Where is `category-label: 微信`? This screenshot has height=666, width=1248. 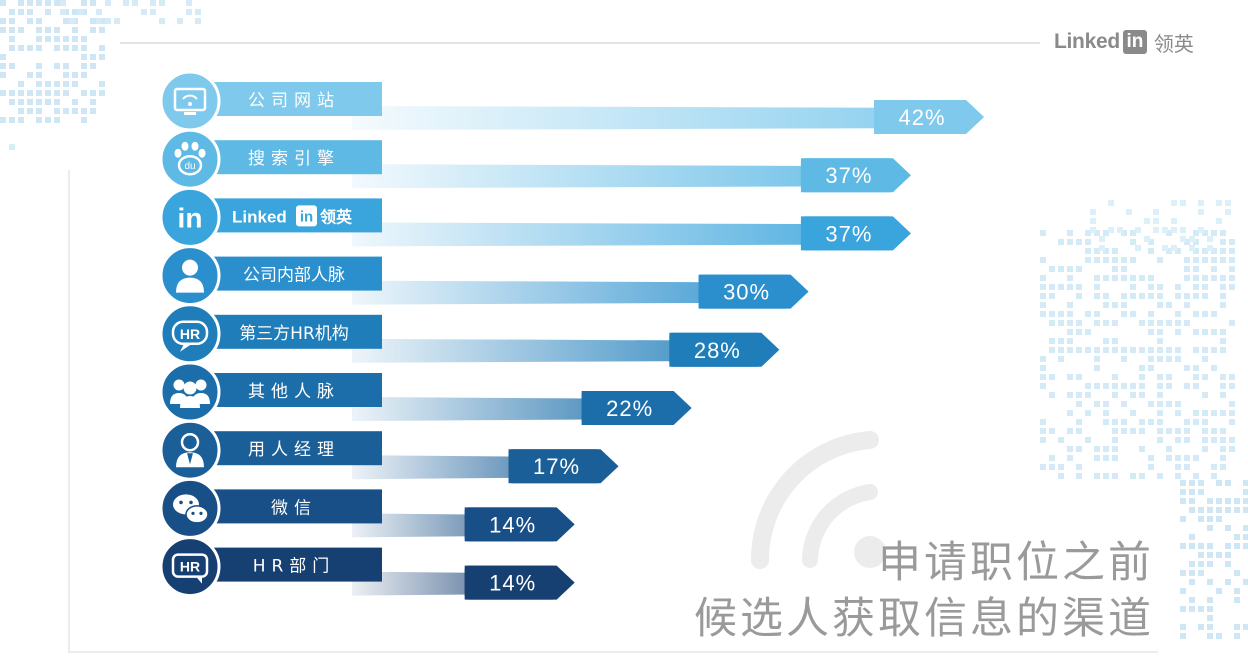
category-label: 微信 is located at coordinates (294, 508).